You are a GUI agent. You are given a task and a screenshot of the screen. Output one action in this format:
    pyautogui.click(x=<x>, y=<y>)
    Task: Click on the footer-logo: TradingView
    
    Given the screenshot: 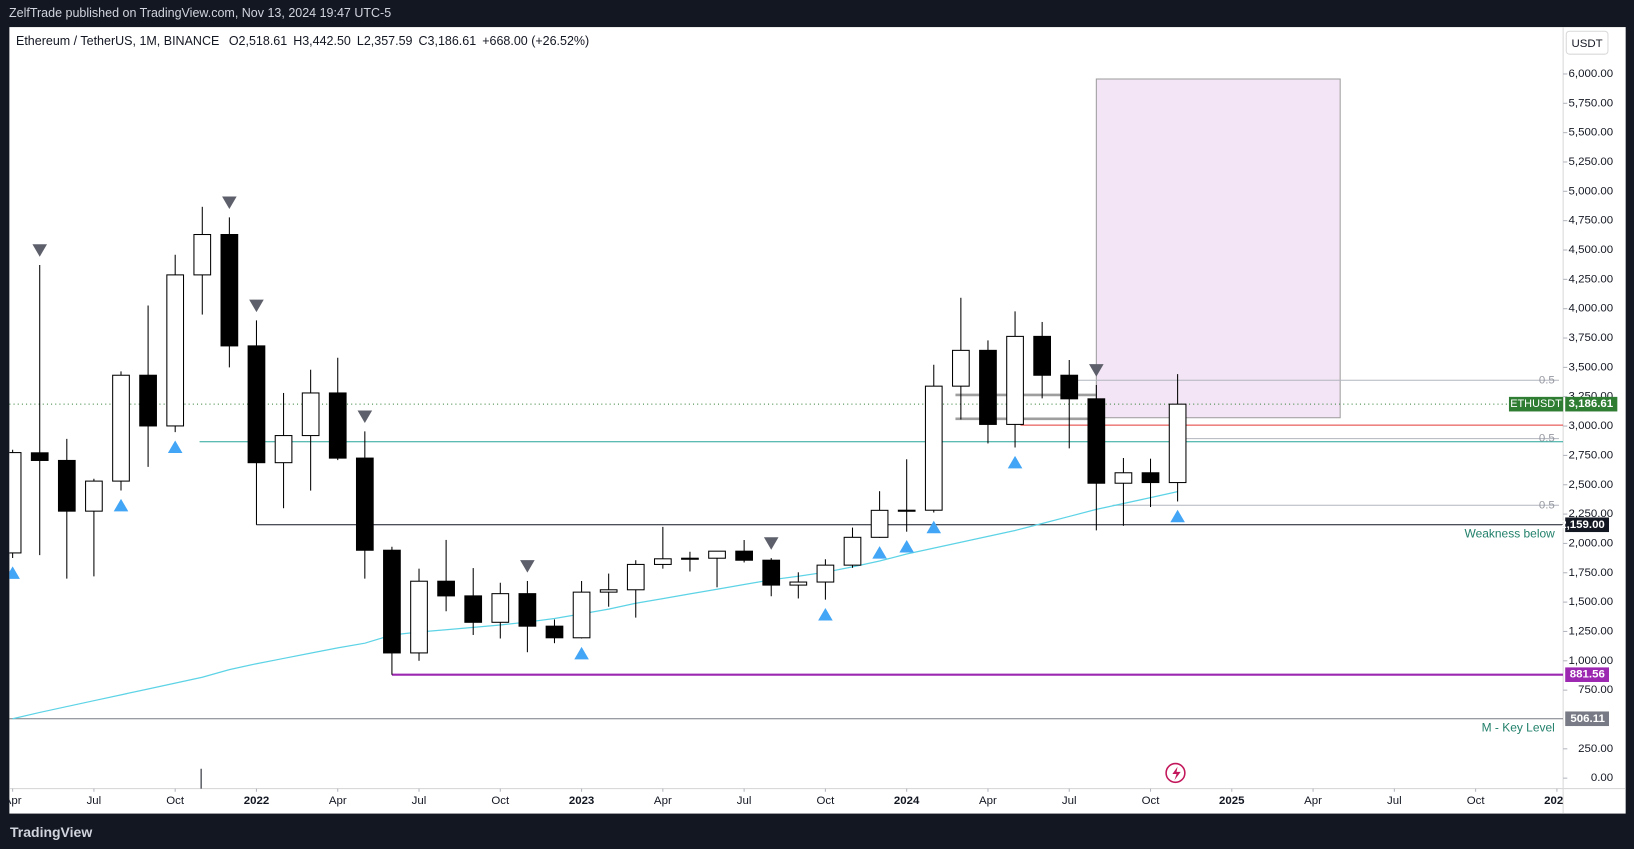 What is the action you would take?
    pyautogui.click(x=51, y=832)
    